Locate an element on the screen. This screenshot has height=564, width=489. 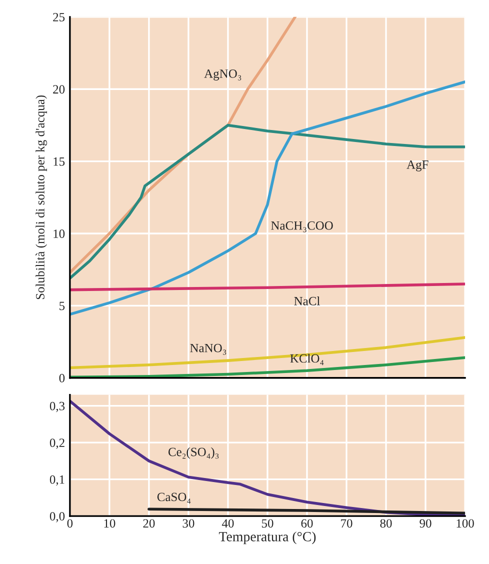
x-tick-label: 90 is located at coordinates (426, 523).